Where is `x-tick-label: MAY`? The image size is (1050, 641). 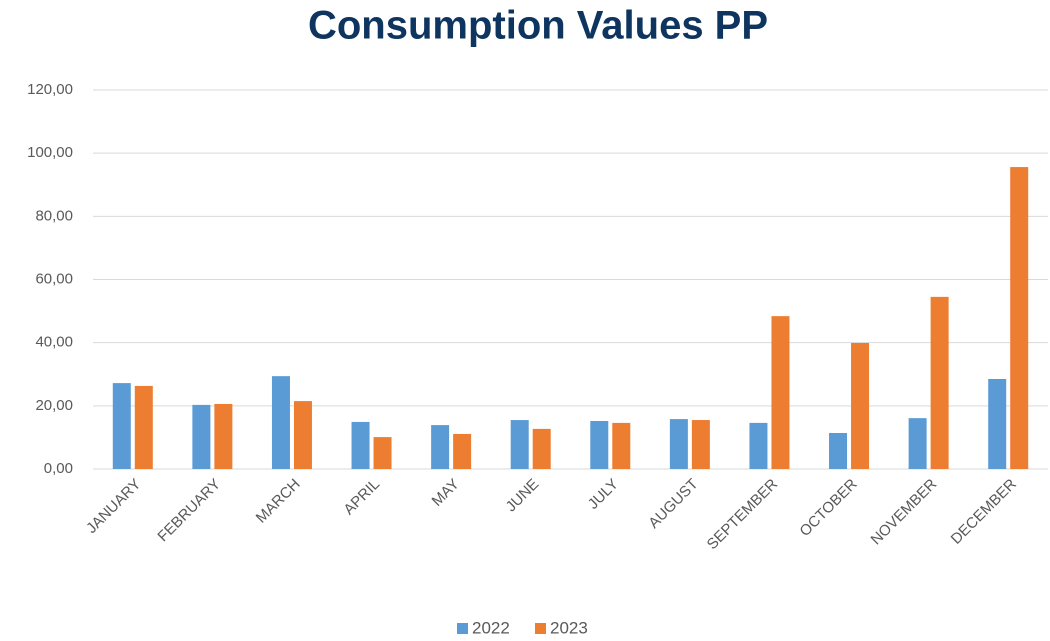
x-tick-label: MAY is located at coordinates (446, 493).